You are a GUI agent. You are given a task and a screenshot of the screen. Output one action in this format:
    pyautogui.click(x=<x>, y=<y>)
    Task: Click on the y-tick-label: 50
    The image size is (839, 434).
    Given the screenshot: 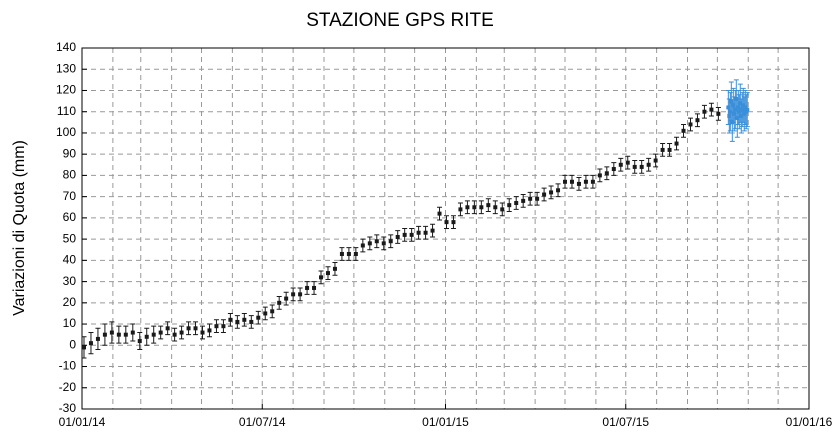 What is the action you would take?
    pyautogui.click(x=70, y=238)
    